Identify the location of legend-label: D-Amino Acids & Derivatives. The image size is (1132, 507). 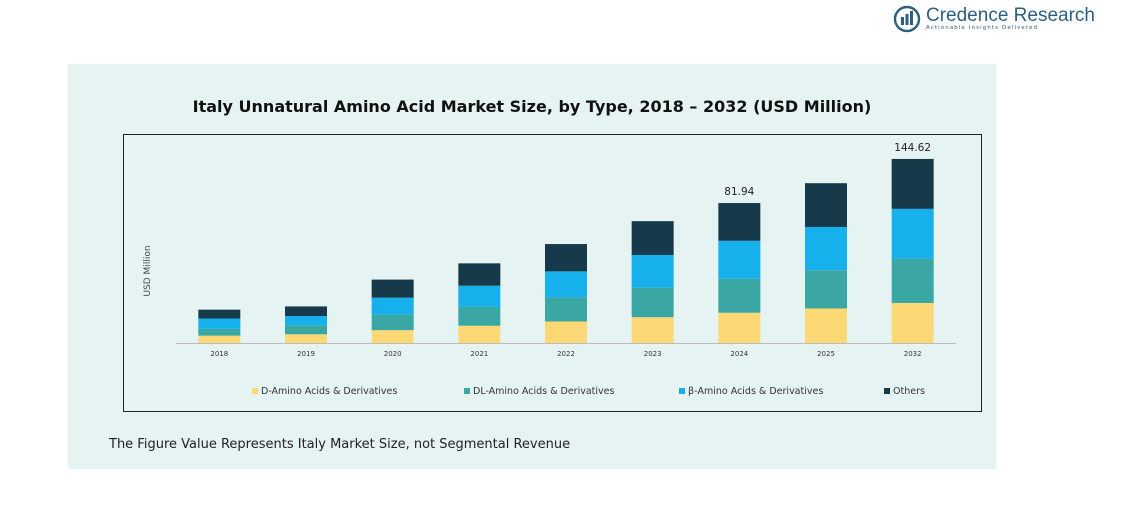
(329, 391).